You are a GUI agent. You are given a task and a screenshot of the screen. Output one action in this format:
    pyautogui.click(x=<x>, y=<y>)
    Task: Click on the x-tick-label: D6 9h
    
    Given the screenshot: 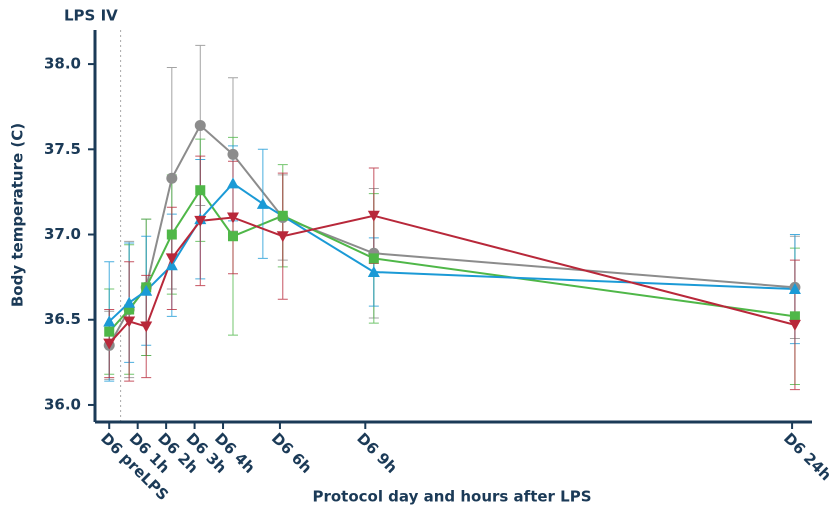 What is the action you would take?
    pyautogui.click(x=377, y=453)
    